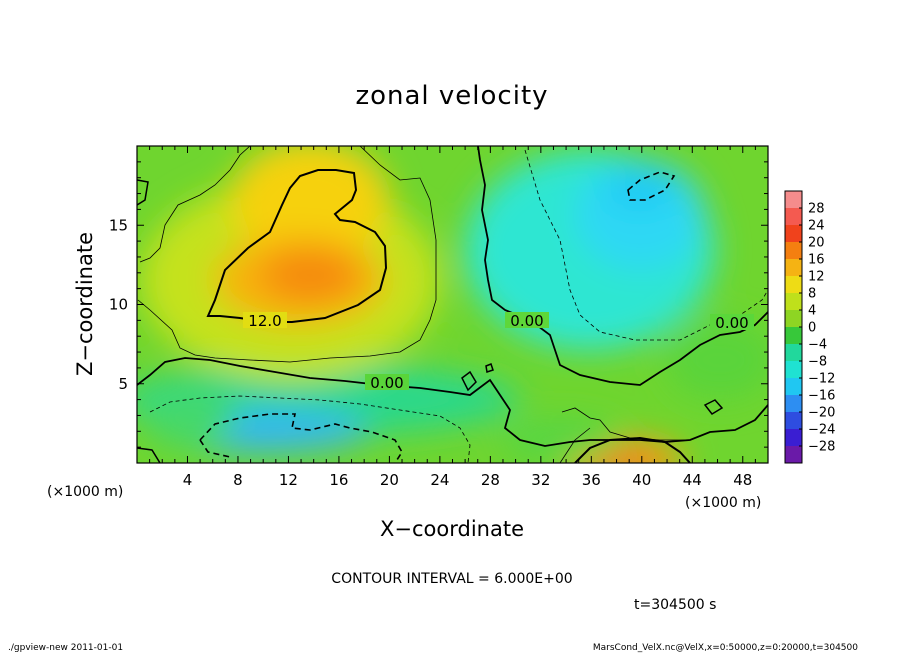 This screenshot has height=654, width=904. Describe the element at coordinates (816, 277) in the screenshot. I see `colorbar-label: 12` at that location.